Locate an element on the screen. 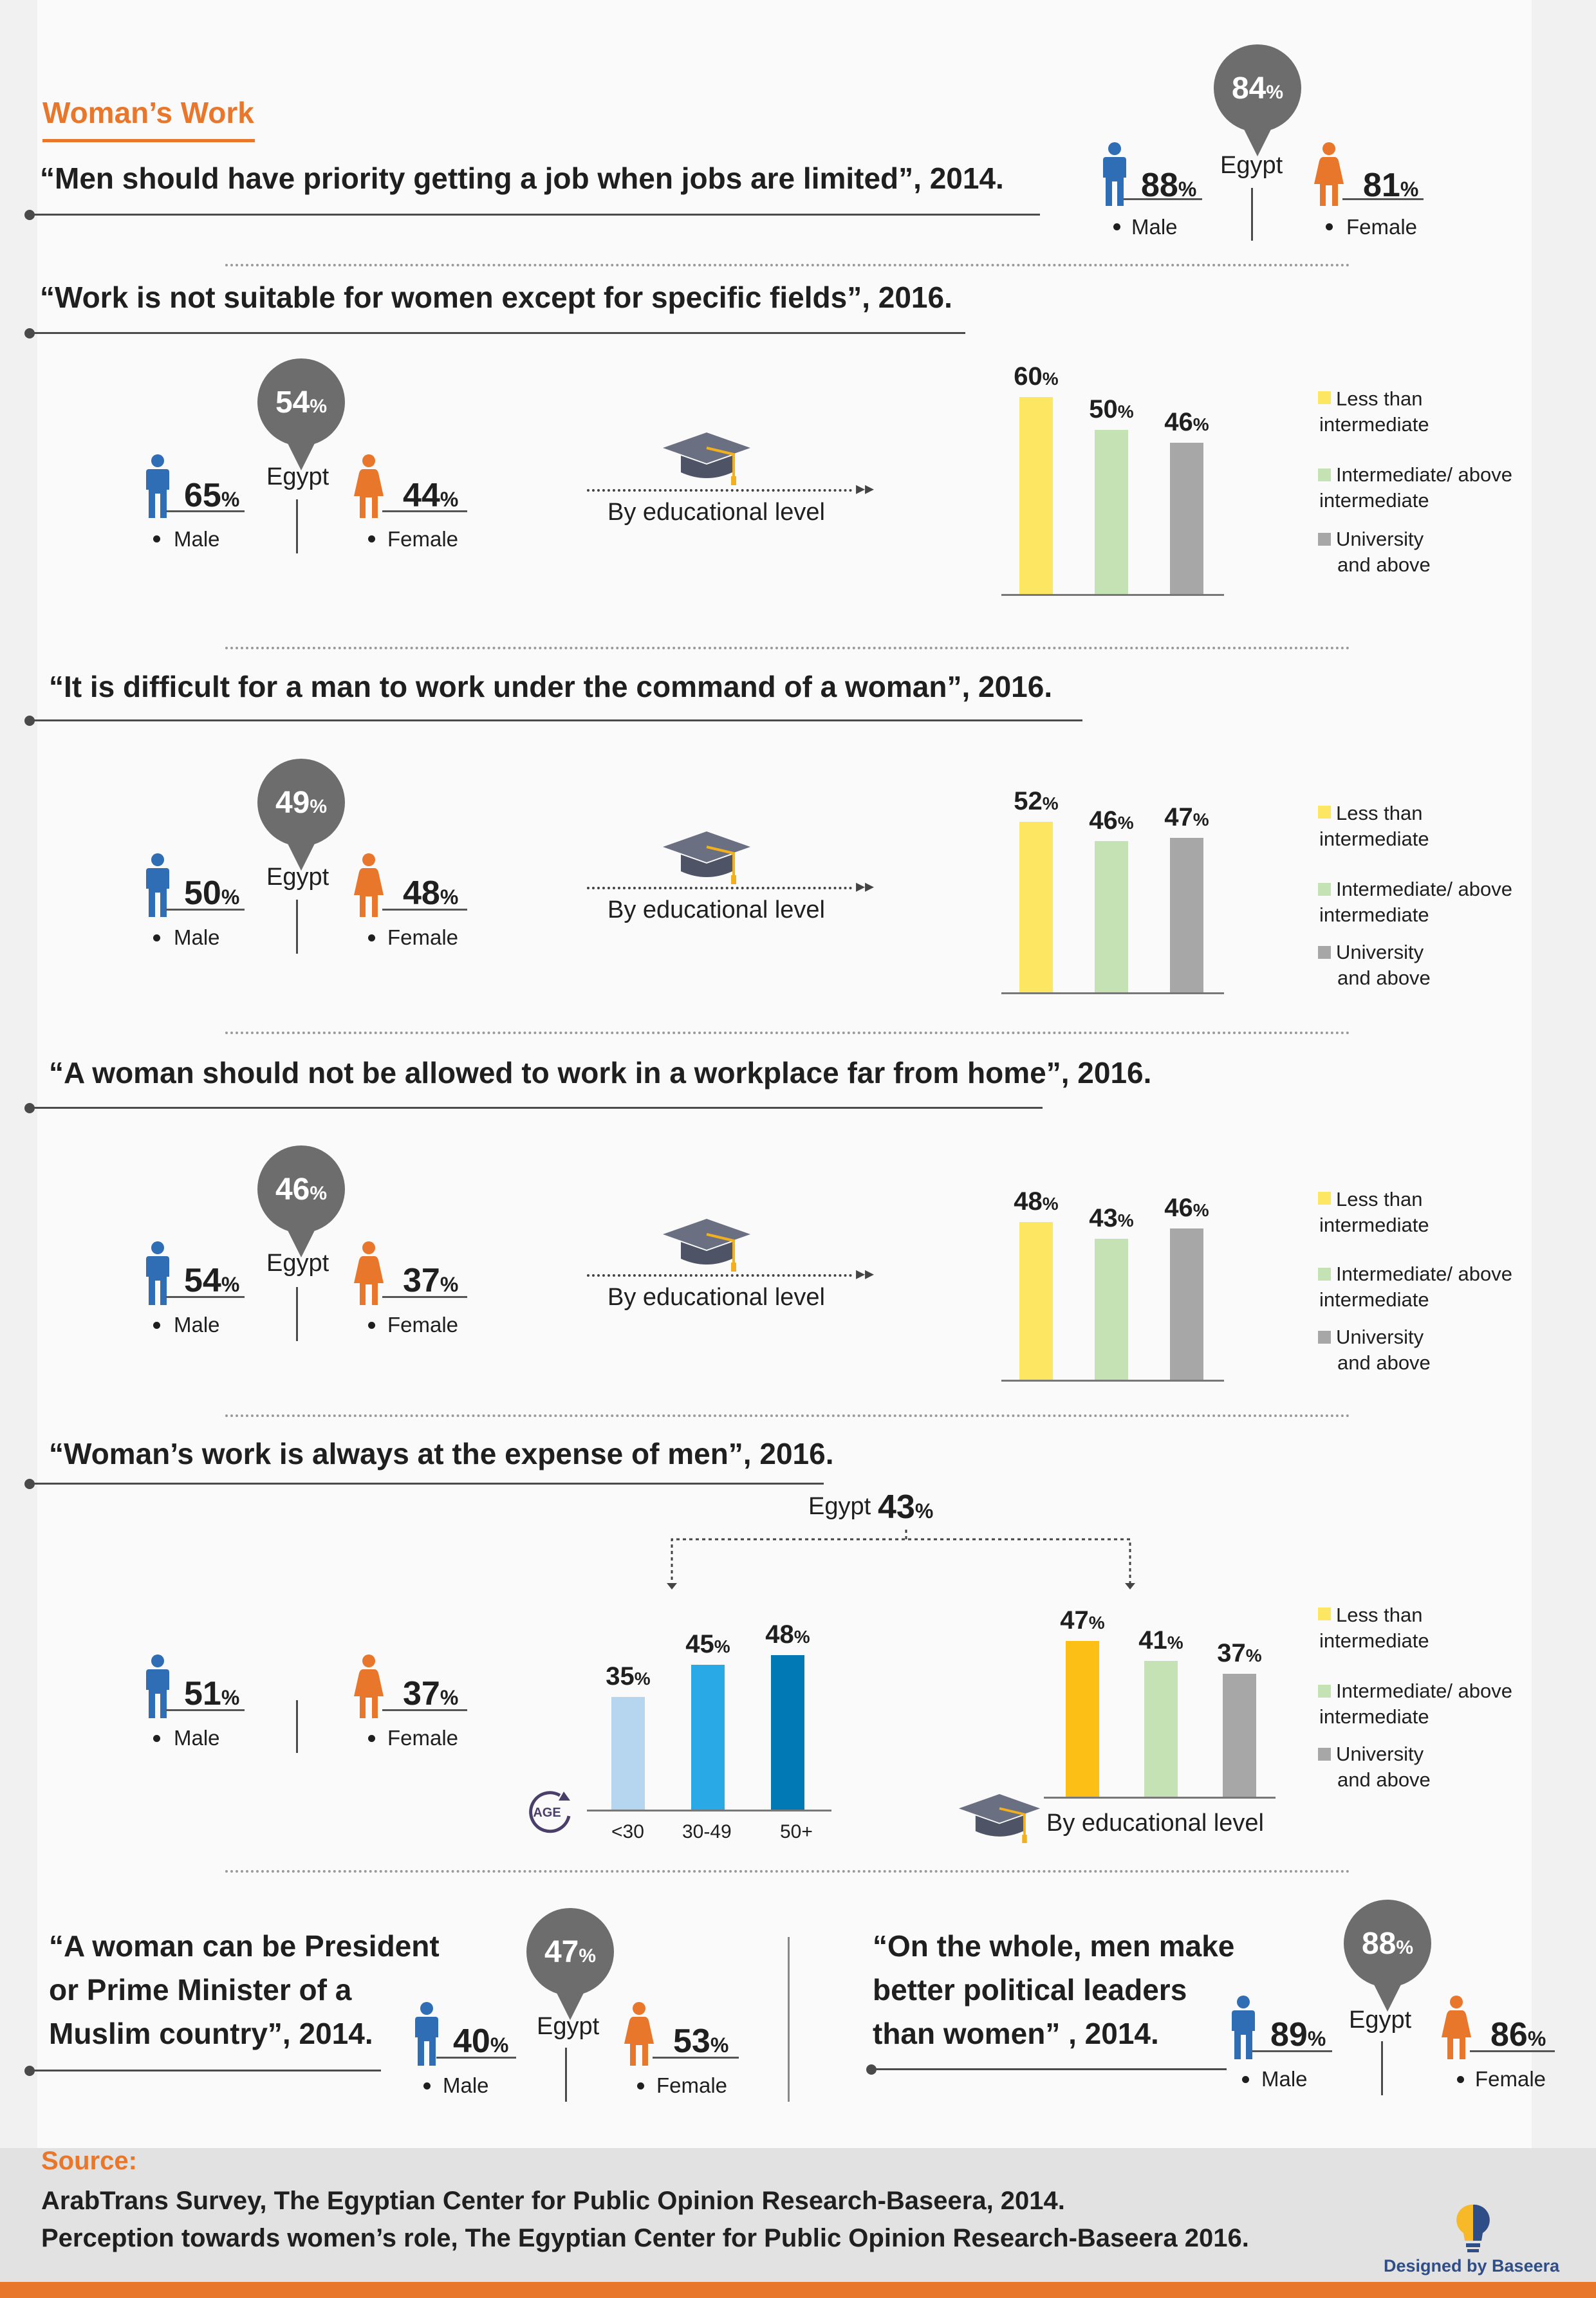 This screenshot has width=1596, height=2298. s3-egypt-divider is located at coordinates (297, 927).